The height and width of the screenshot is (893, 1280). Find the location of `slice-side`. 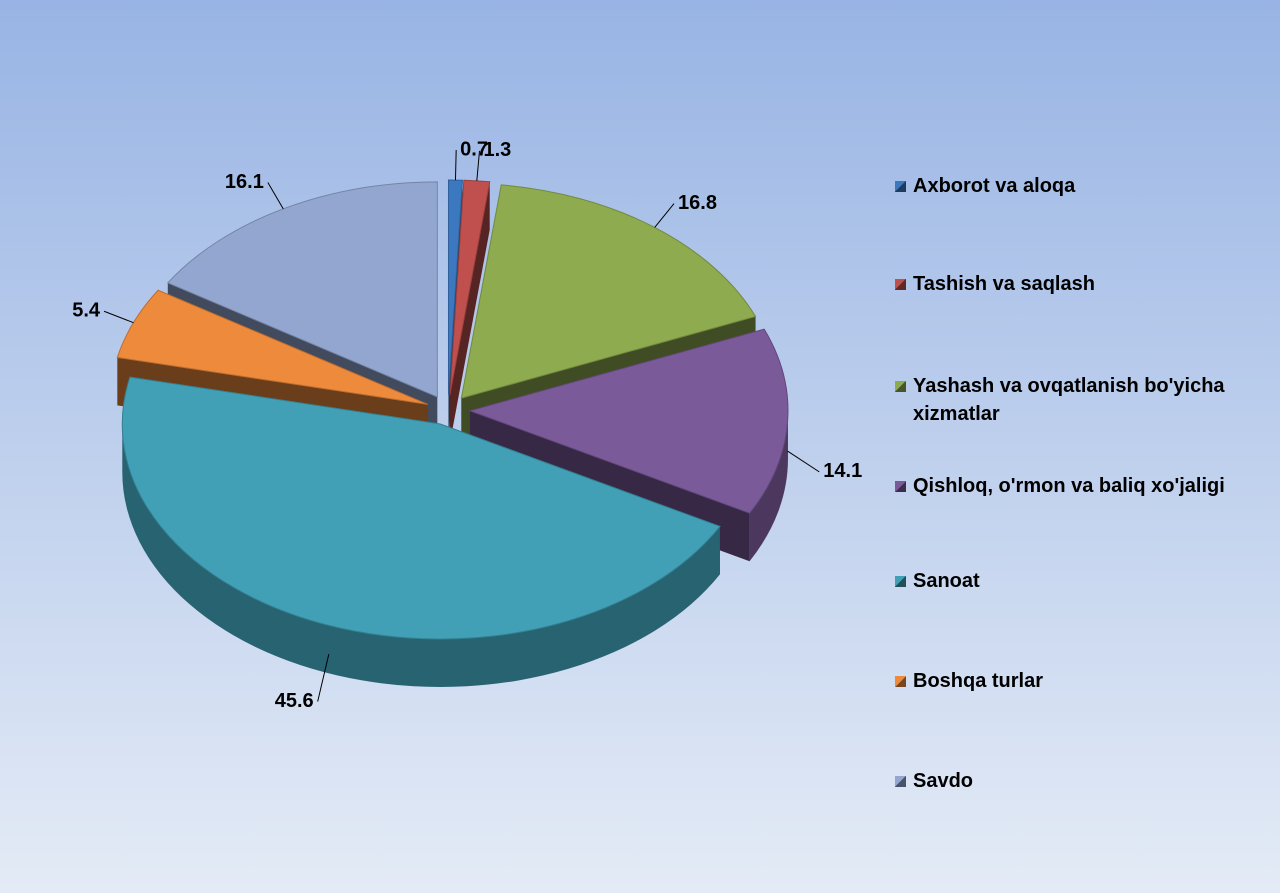

slice-side is located at coordinates (469, 312).